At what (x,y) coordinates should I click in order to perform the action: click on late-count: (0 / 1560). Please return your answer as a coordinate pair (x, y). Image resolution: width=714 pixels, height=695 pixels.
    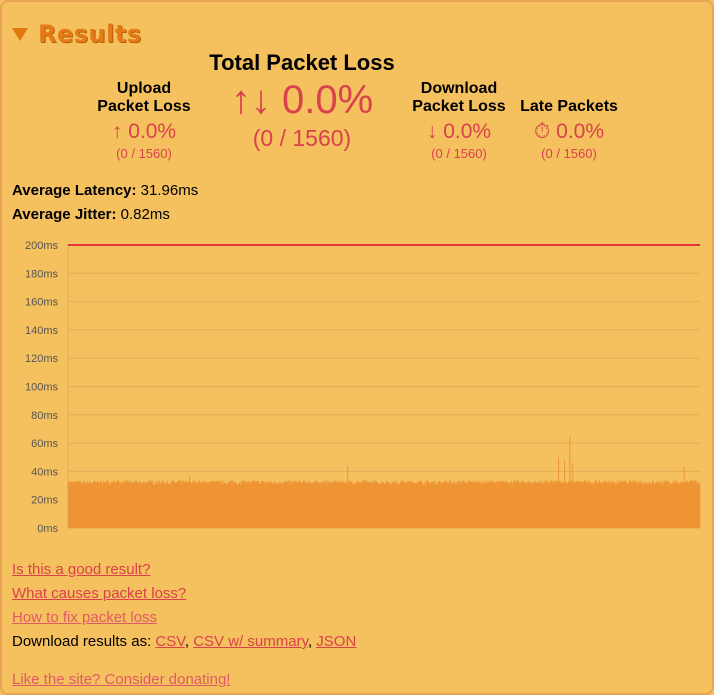
    Looking at the image, I should click on (569, 153).